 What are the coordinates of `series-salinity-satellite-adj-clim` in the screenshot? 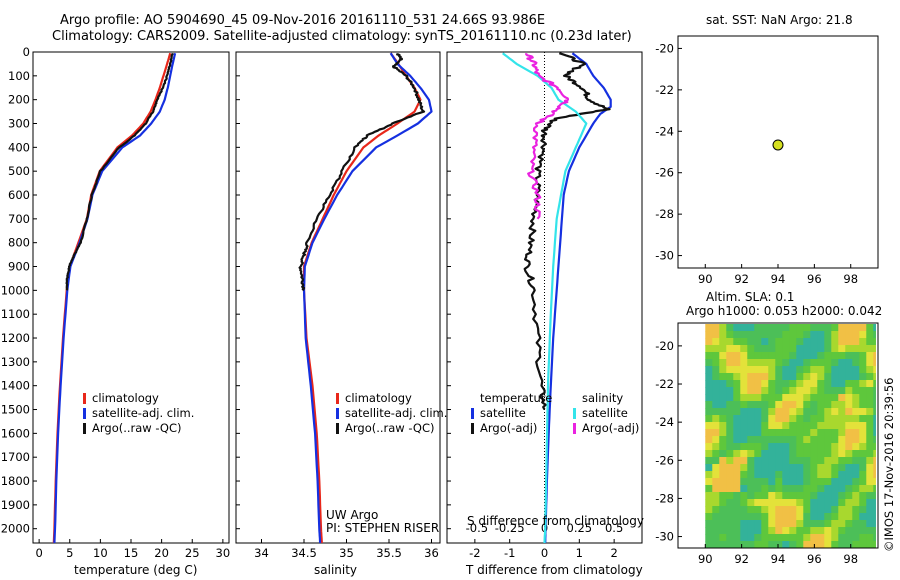 It's located at (367, 298).